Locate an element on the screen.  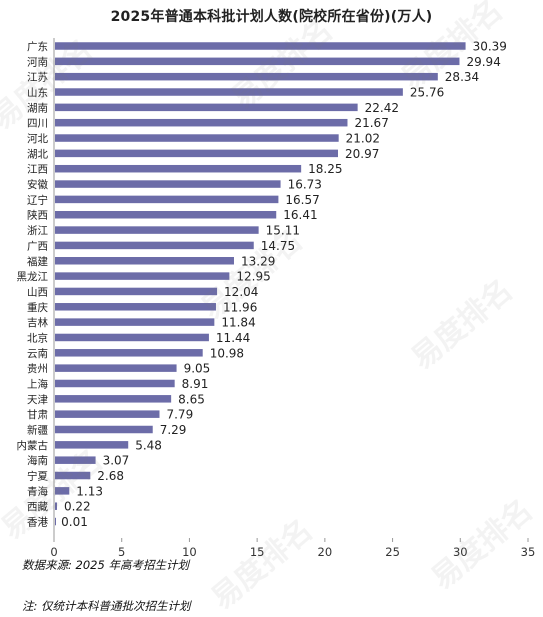
value-label: 10.98 is located at coordinates (227, 353).